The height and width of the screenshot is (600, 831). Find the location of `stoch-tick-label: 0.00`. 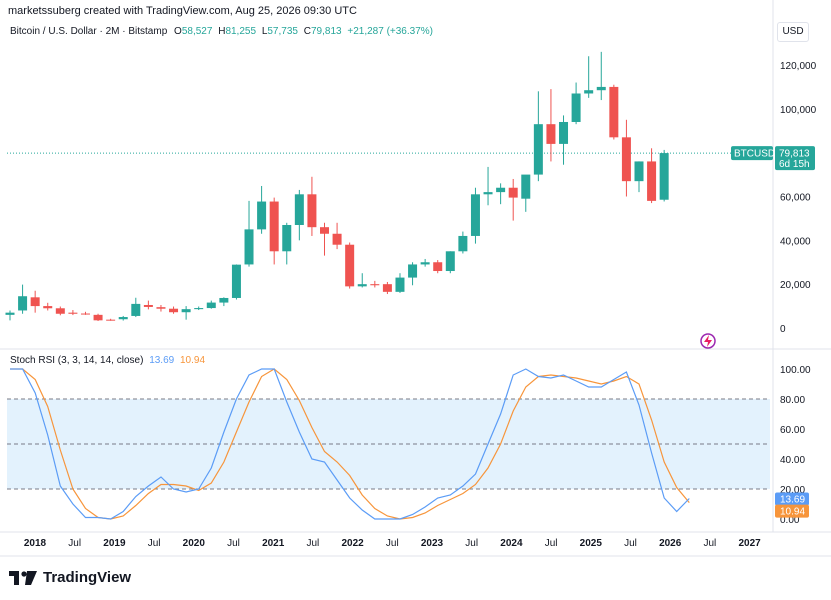

stoch-tick-label: 0.00 is located at coordinates (790, 520).